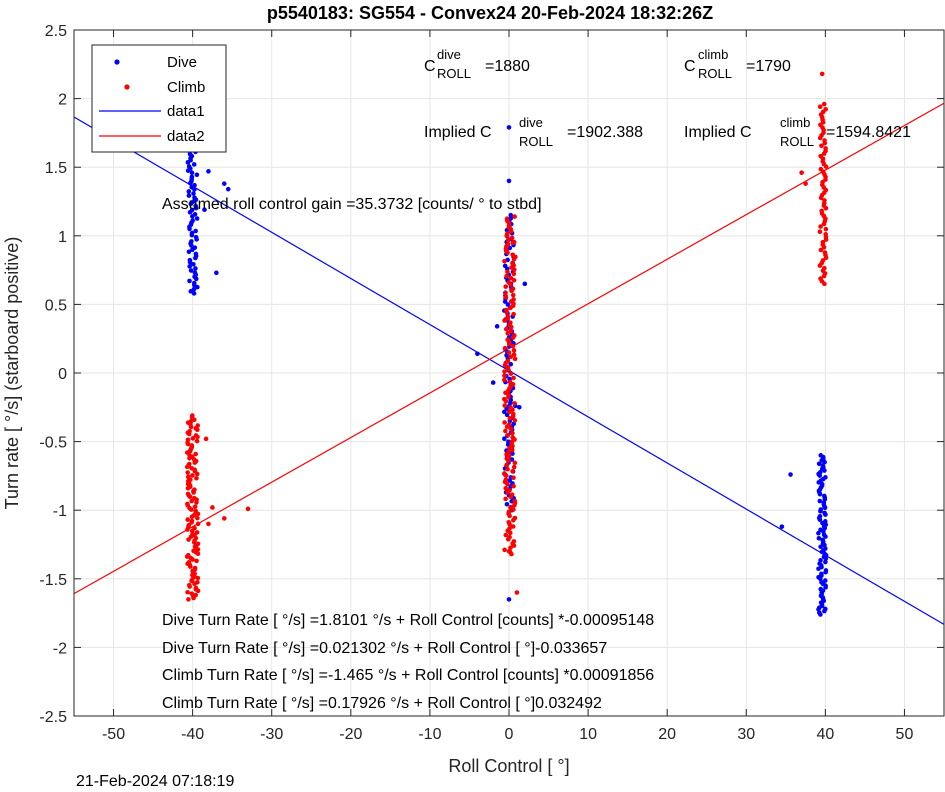 This screenshot has height=792, width=945. Describe the element at coordinates (868, 132) in the screenshot. I see `implied-climb-value: =1594.8421` at that location.